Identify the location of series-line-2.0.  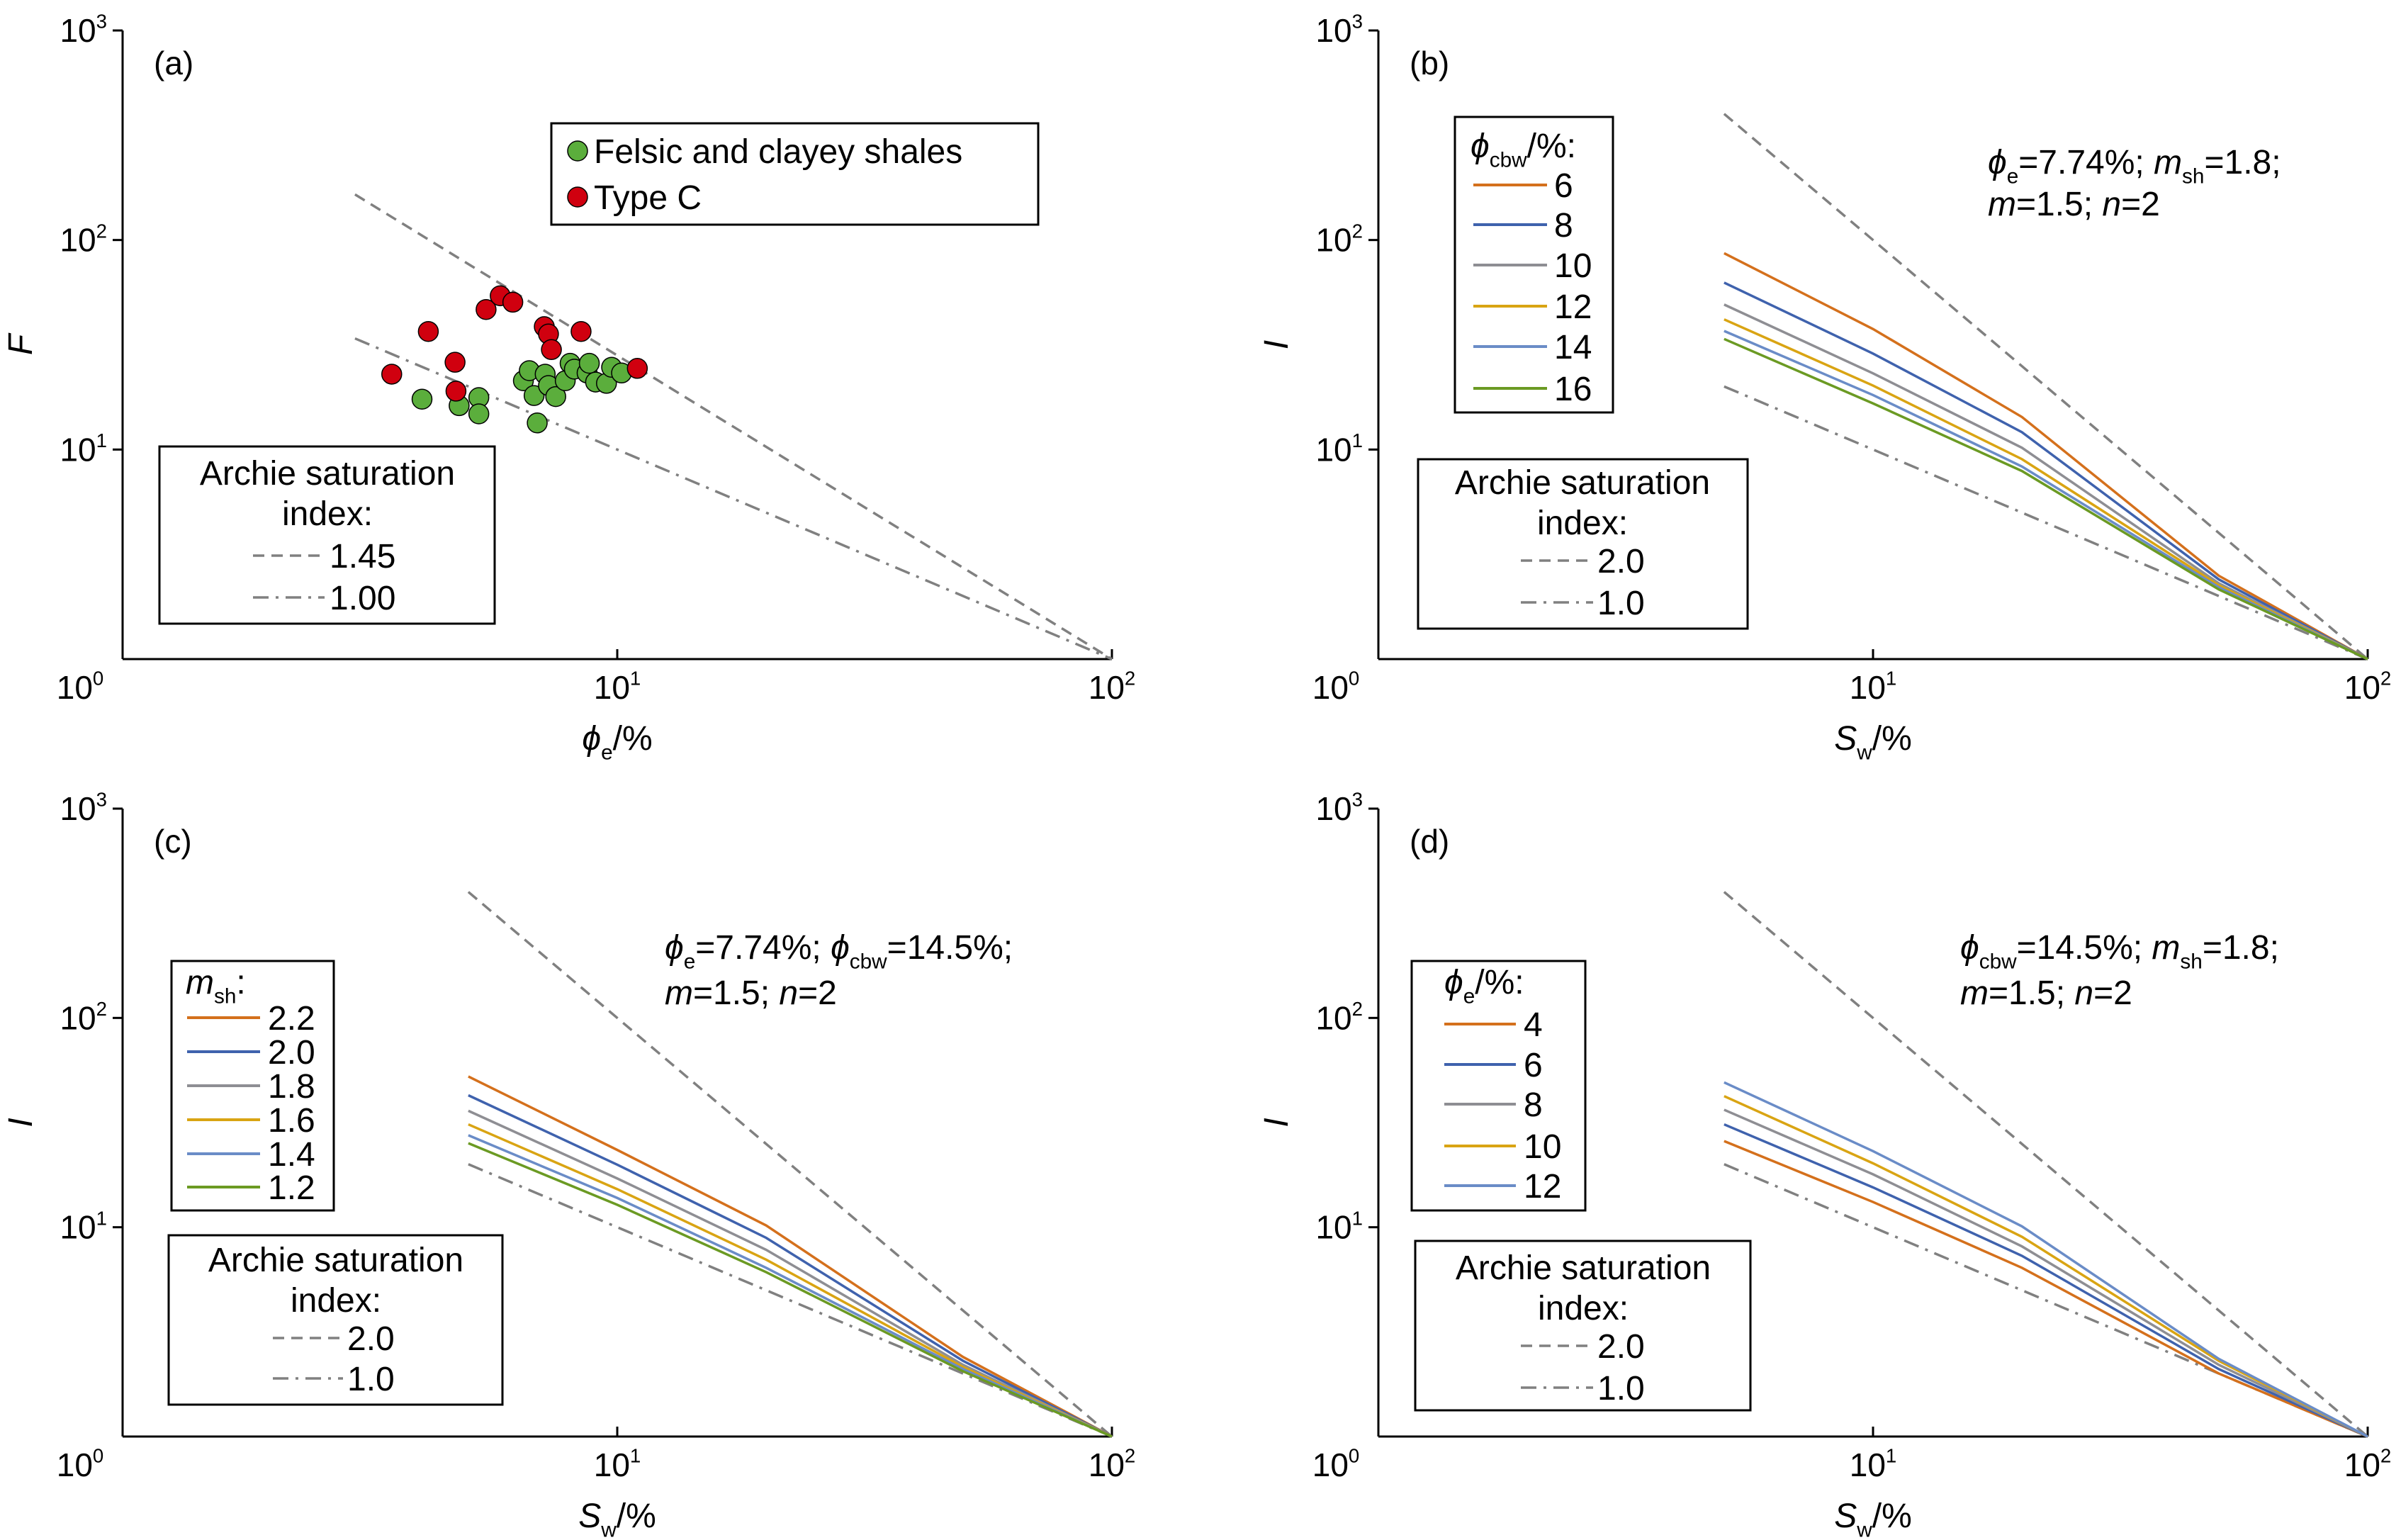
(791, 1266).